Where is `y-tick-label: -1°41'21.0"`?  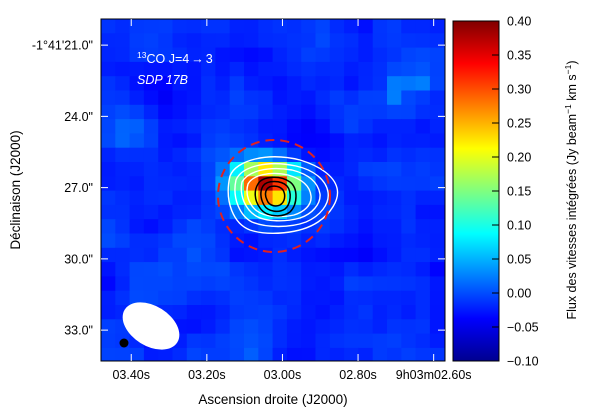
y-tick-label: -1°41'21.0" is located at coordinates (62, 46).